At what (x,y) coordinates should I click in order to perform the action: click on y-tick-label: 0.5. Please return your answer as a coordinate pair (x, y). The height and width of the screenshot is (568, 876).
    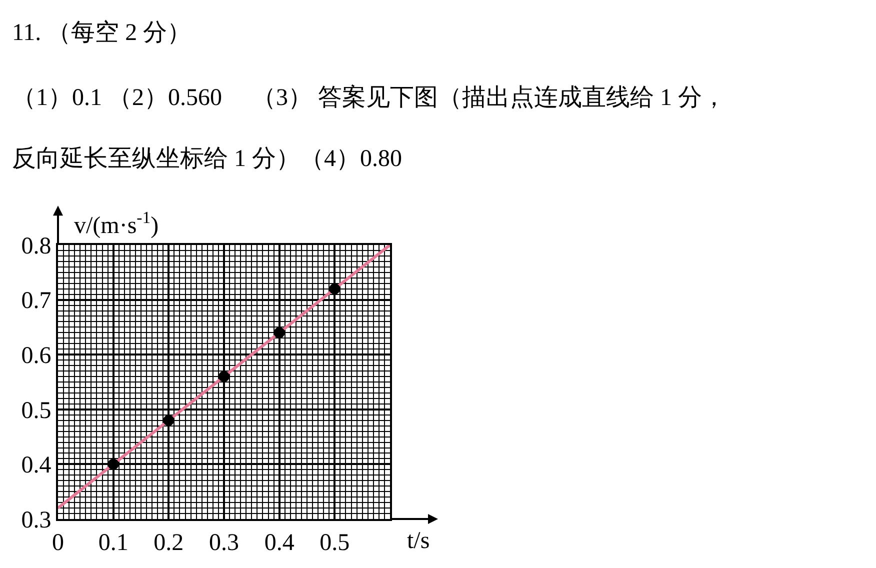
    Looking at the image, I should click on (36, 411).